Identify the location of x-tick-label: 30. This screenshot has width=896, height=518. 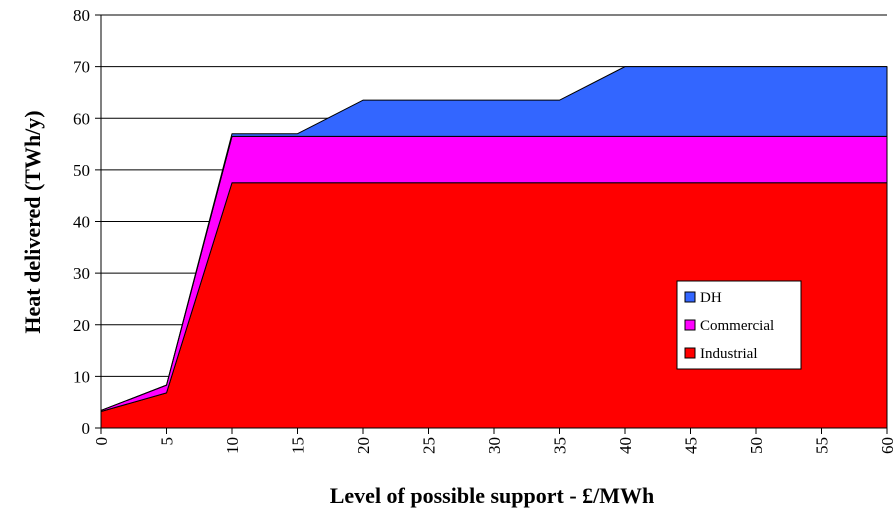
(494, 445).